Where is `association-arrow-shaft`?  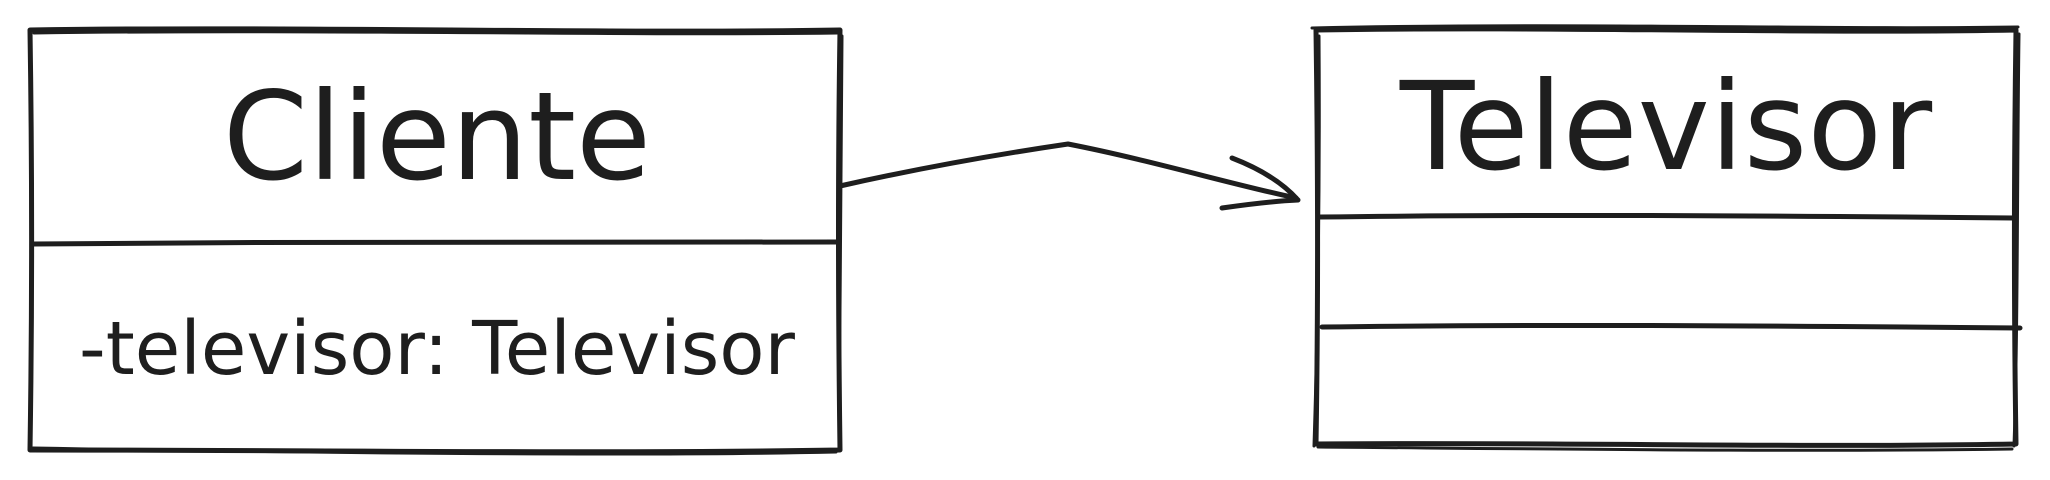 association-arrow-shaft is located at coordinates (1068, 171).